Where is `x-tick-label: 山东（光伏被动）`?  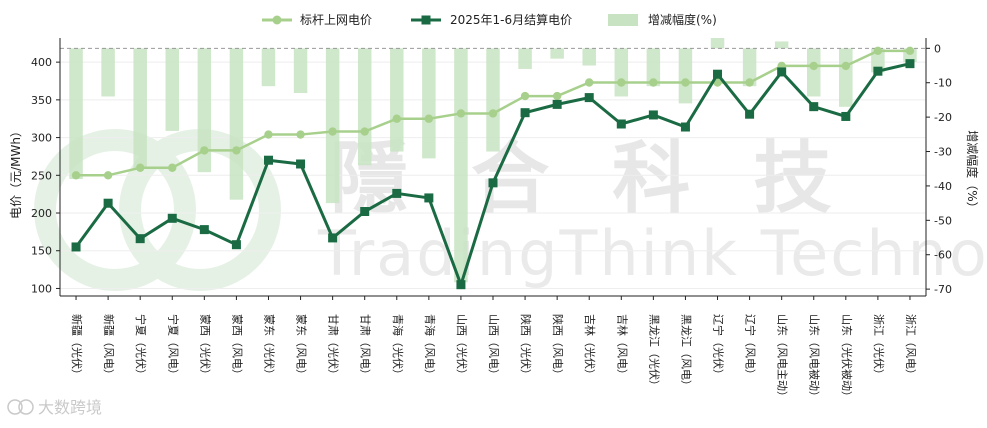
x-tick-label: 山东（光伏被动） is located at coordinates (847, 358).